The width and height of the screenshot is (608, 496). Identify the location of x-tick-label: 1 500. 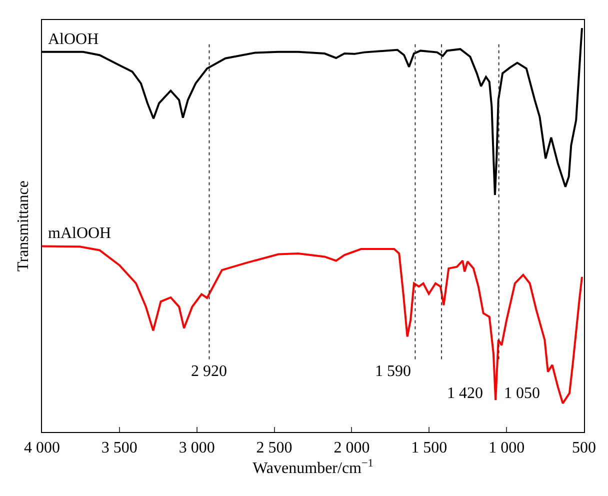
(429, 447).